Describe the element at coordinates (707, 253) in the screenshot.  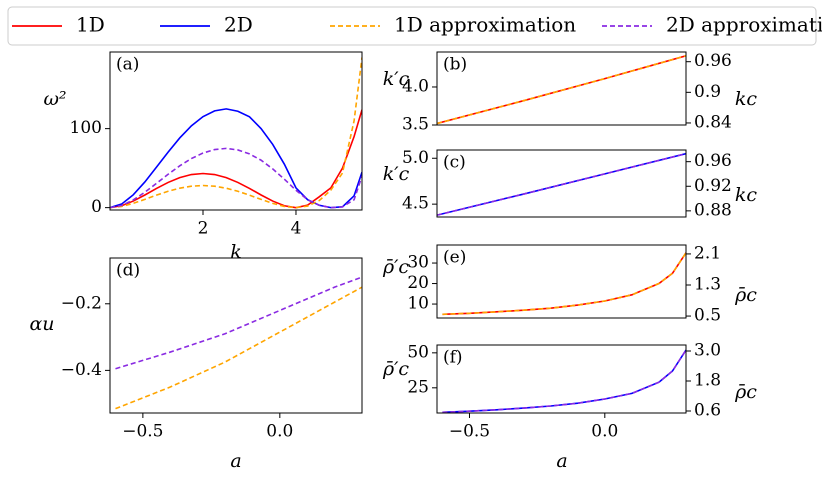
I see `y2-tick-label: 2.1` at that location.